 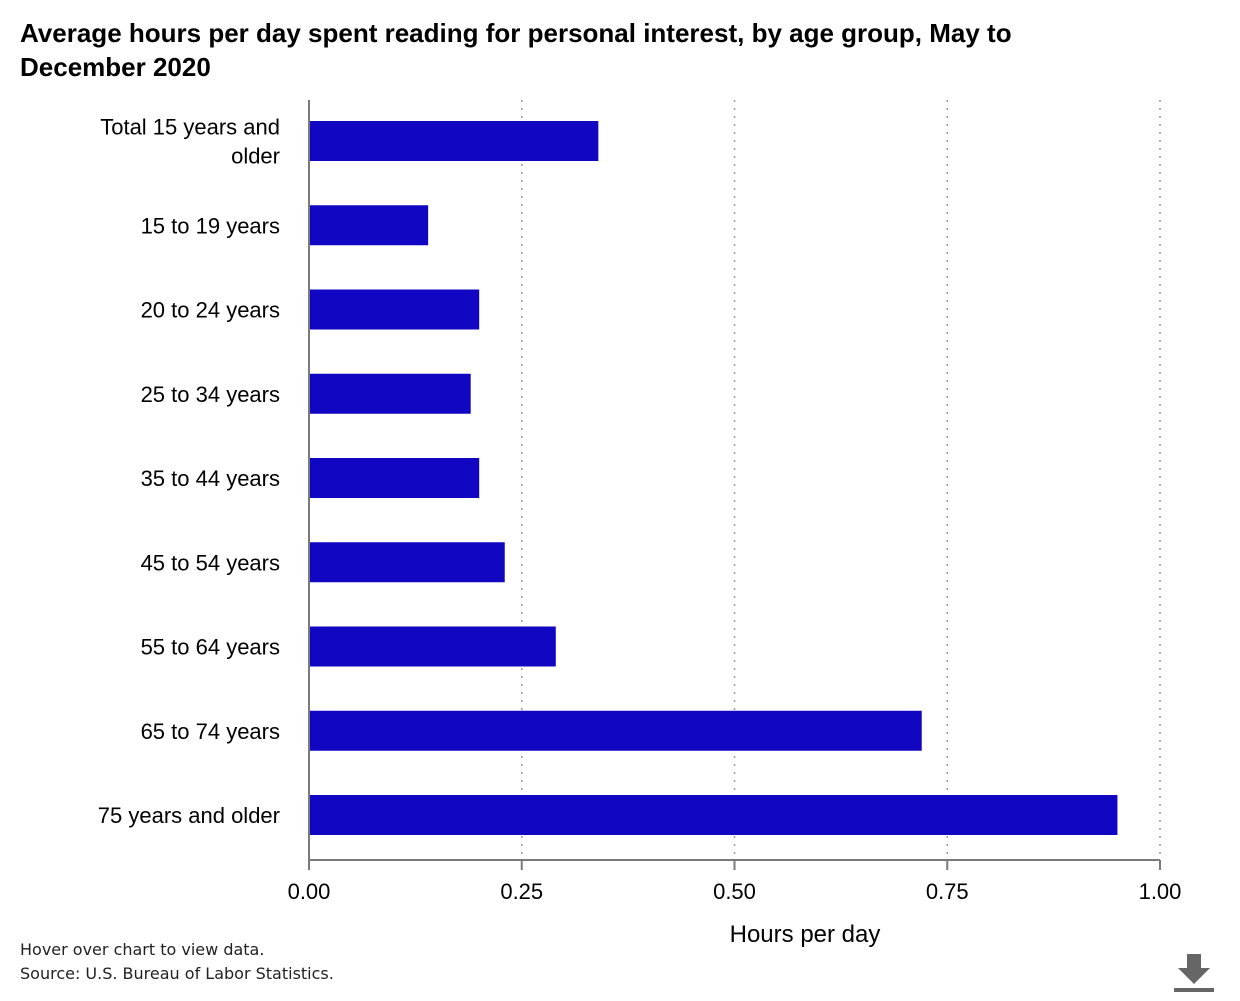 What do you see at coordinates (947, 891) in the screenshot?
I see `x-tick-label: 0.75` at bounding box center [947, 891].